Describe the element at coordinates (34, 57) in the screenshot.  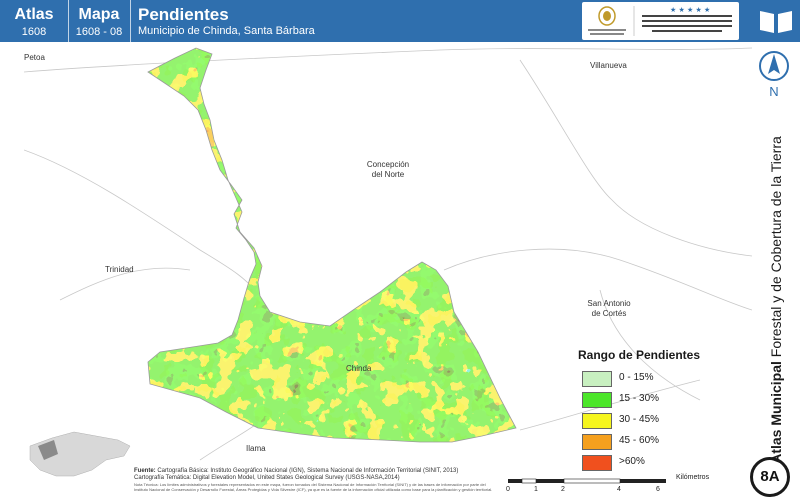
I see `place-petoa: Petoa` at that location.